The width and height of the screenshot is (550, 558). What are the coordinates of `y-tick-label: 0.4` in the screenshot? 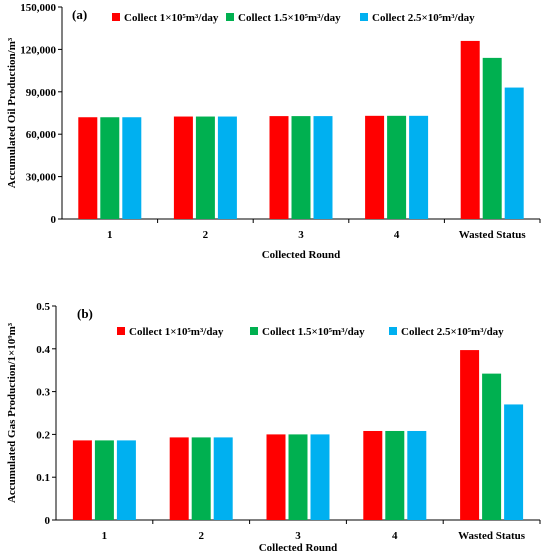 It's located at (43, 350).